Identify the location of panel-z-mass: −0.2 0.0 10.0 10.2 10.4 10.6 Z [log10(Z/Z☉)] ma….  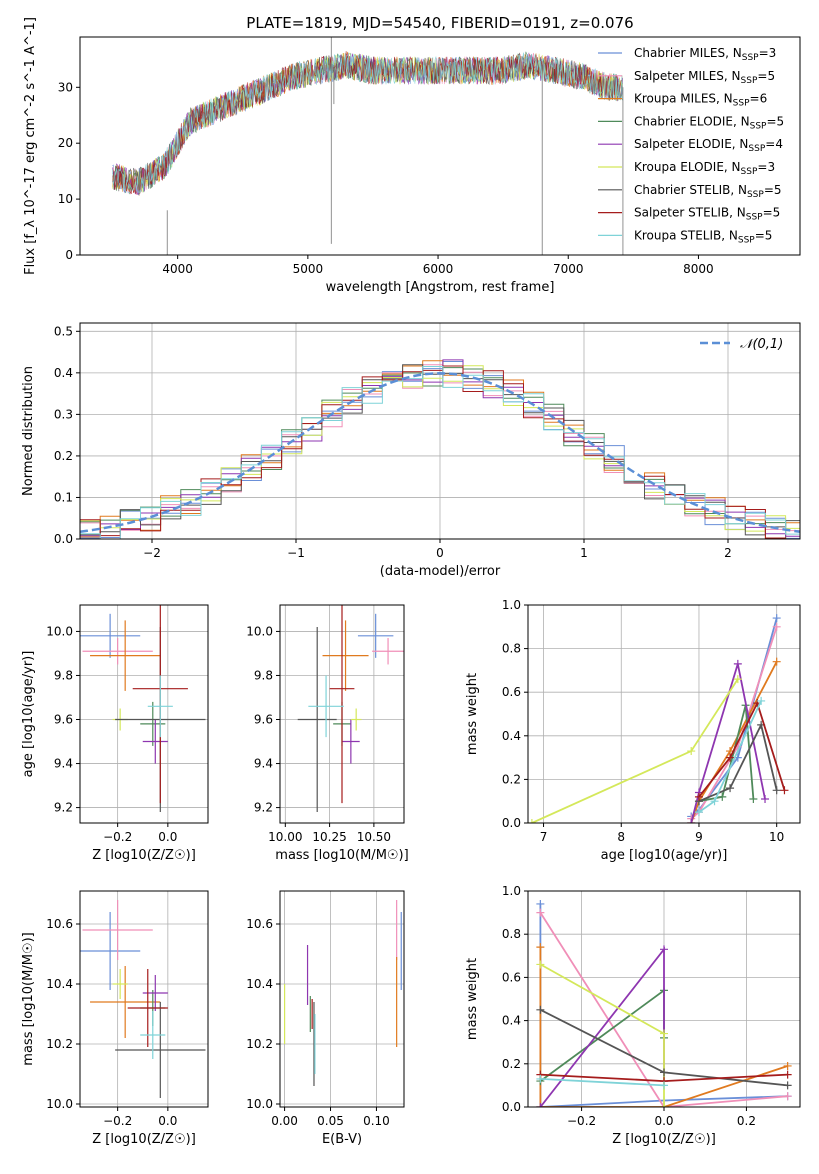
(115, 1018).